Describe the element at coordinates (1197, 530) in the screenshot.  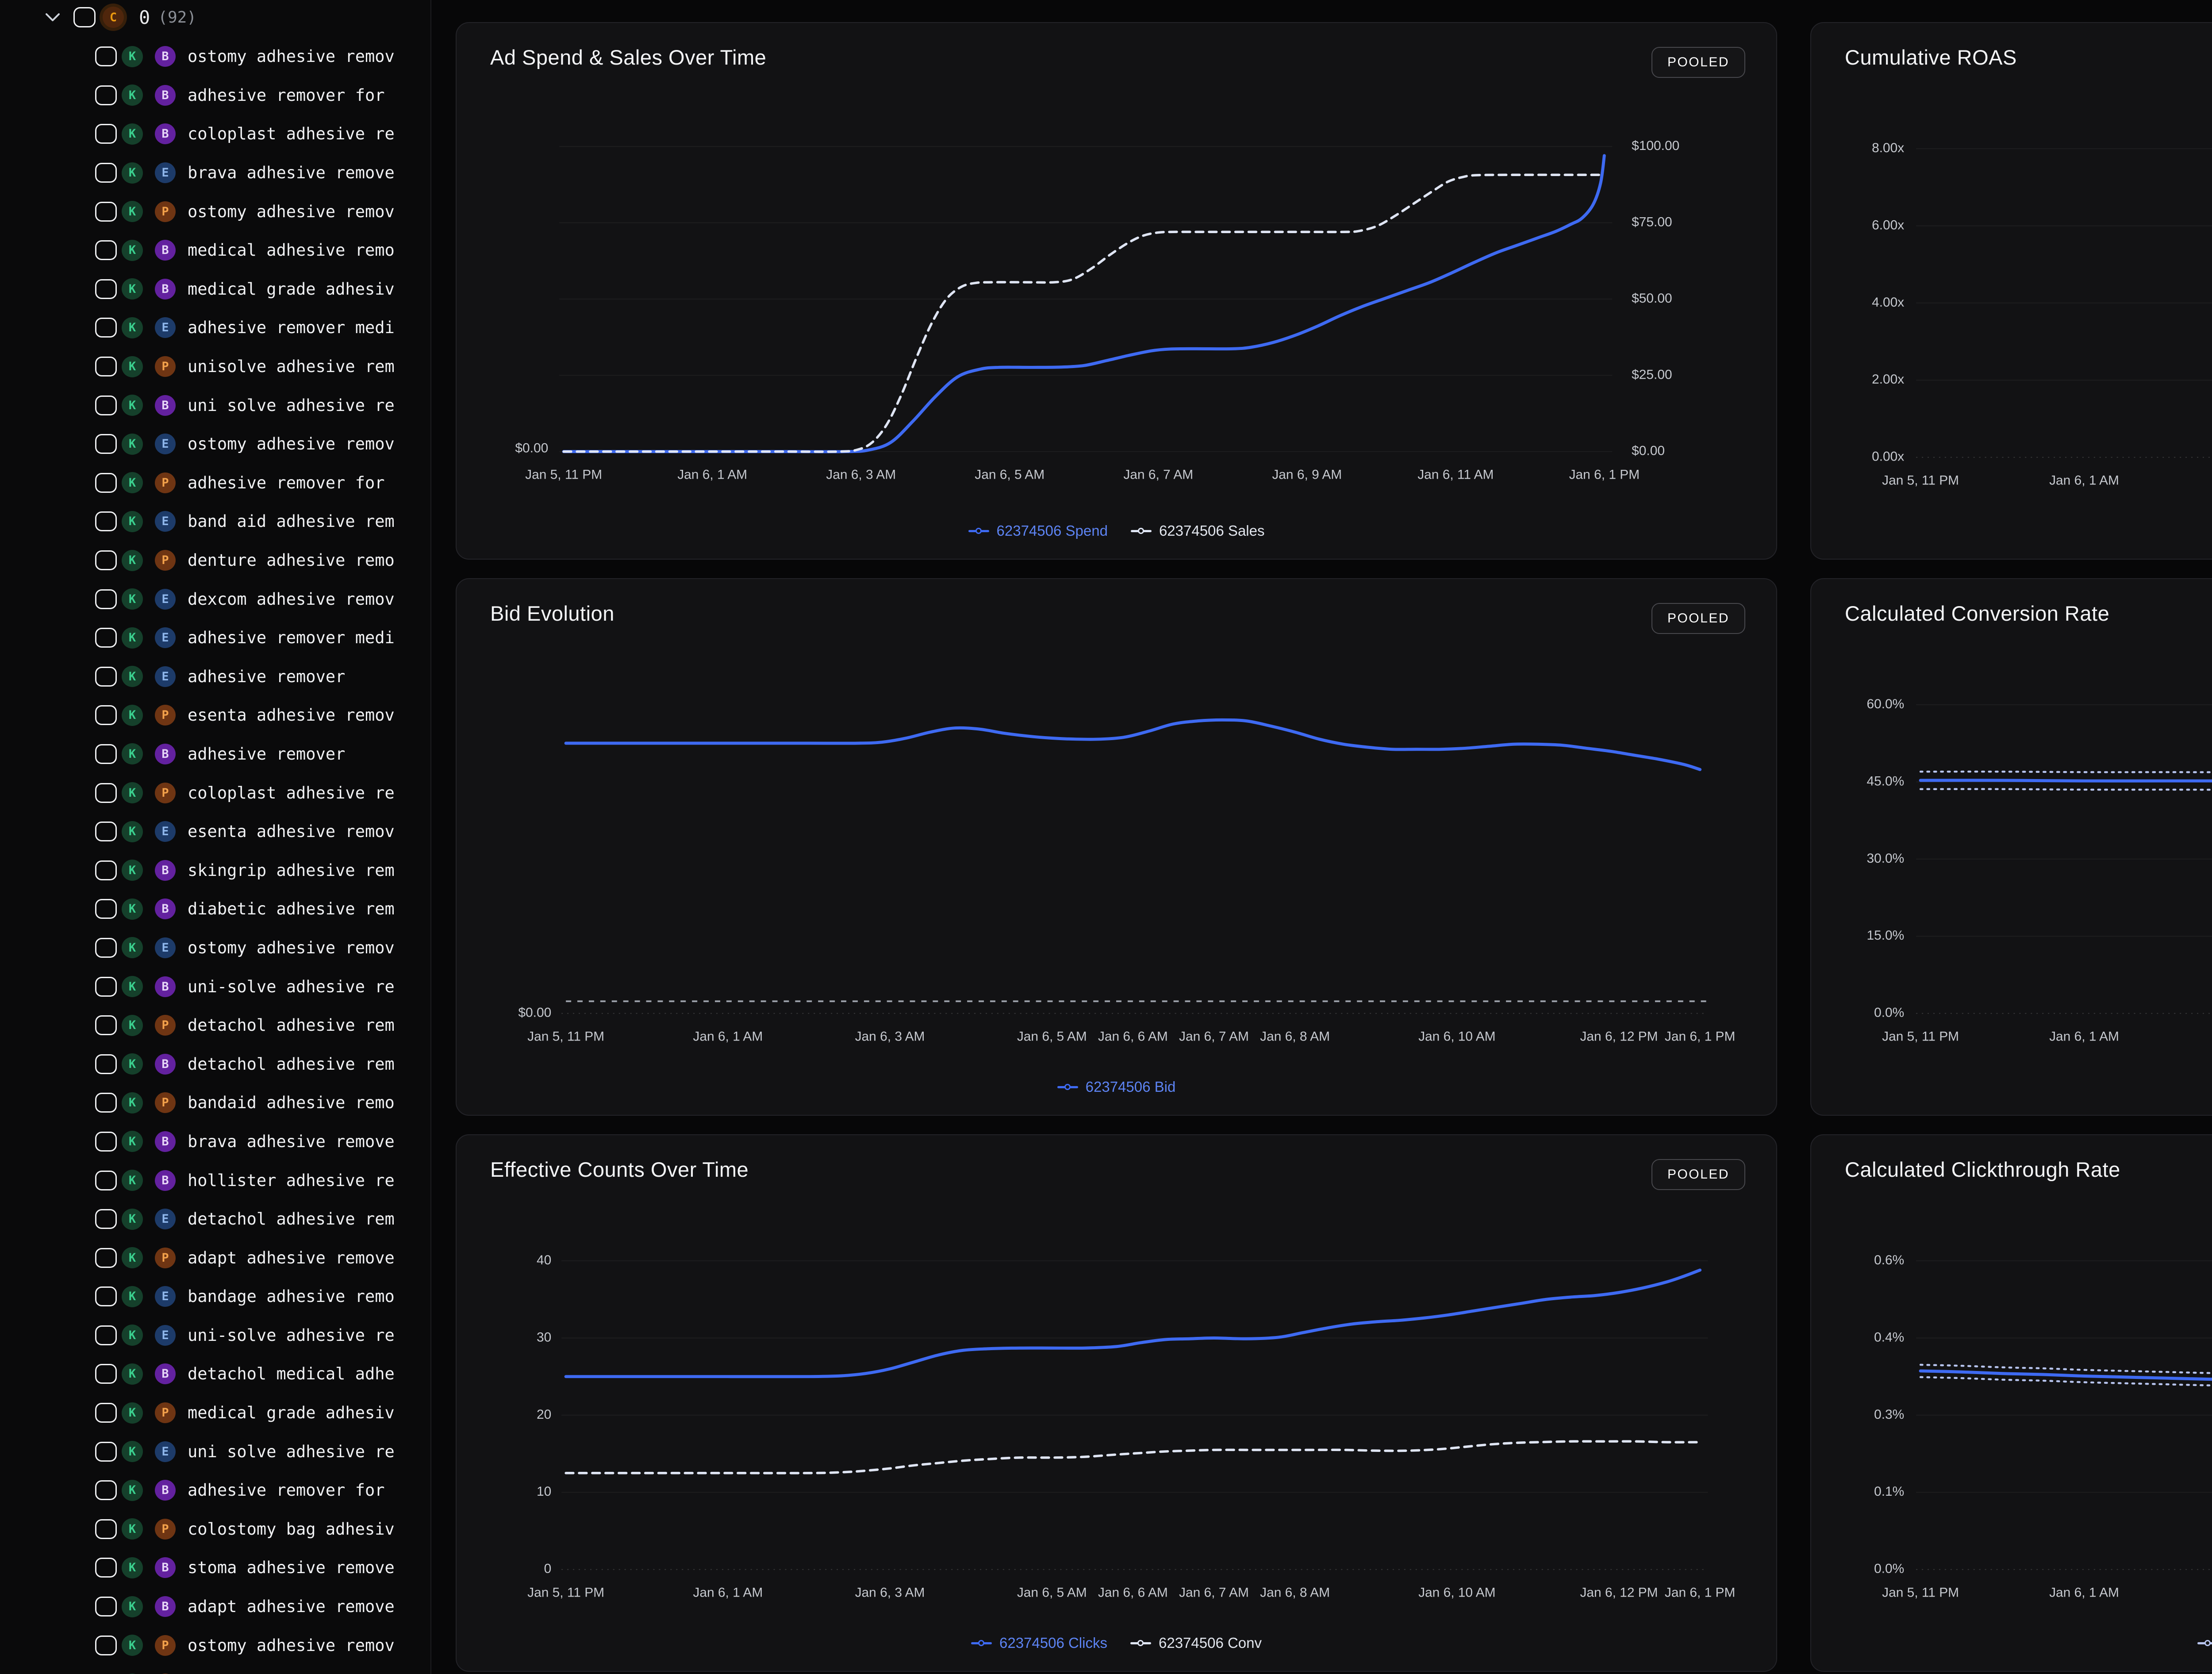
I see `legend-item: 62374506 Sales` at that location.